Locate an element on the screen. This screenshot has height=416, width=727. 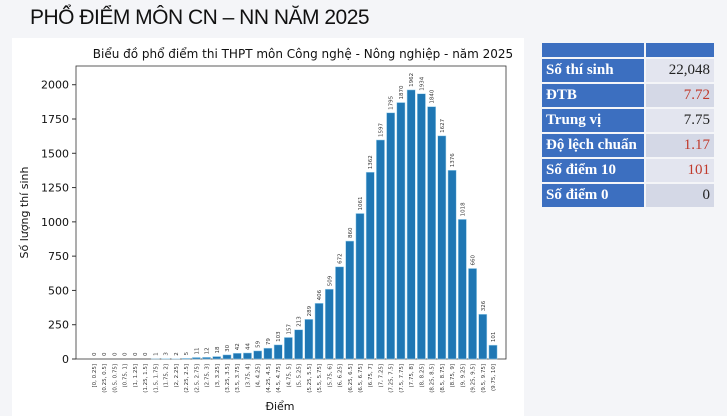
x-tick-label: (9.75, 10] is located at coordinates (494, 377).